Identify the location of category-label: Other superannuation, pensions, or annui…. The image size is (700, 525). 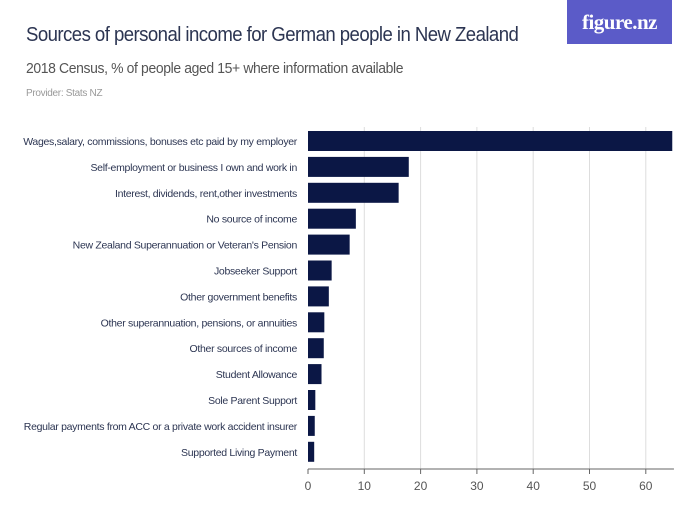
(199, 323).